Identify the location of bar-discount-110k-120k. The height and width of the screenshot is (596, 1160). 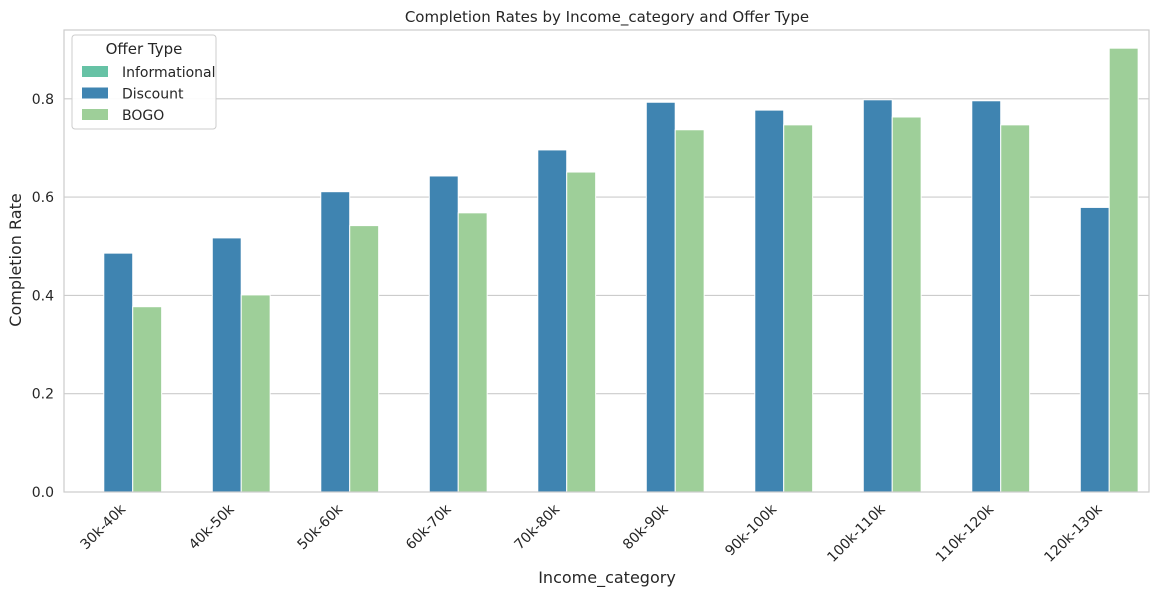
(986, 296).